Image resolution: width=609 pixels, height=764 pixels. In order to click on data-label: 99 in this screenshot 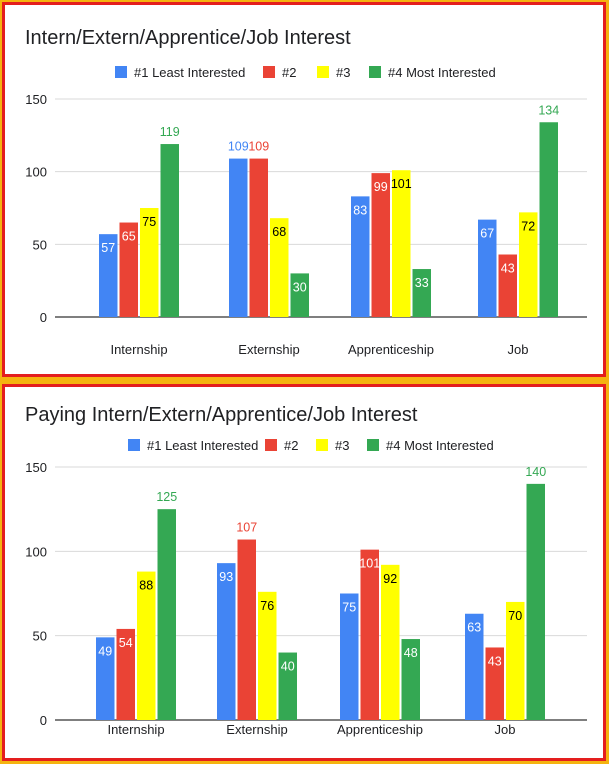, I will do `click(381, 187)`.